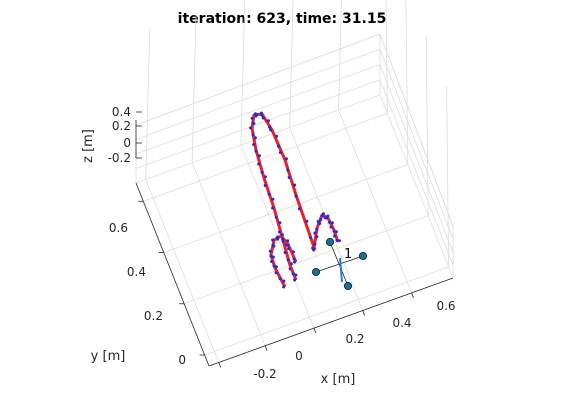 The image size is (570, 414). What do you see at coordinates (341, 270) in the screenshot?
I see `drone-heading` at bounding box center [341, 270].